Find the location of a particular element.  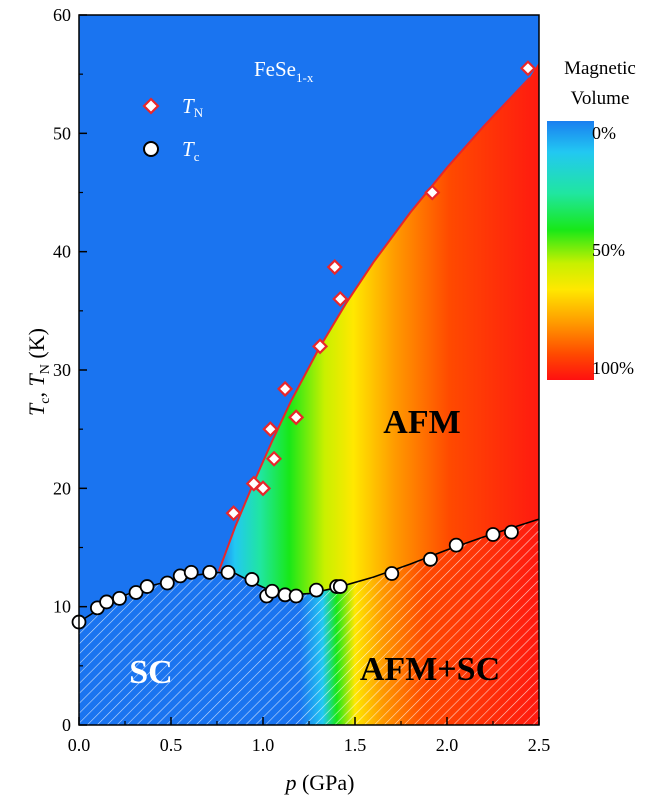

x-tick-label: 2.0 is located at coordinates (447, 745).